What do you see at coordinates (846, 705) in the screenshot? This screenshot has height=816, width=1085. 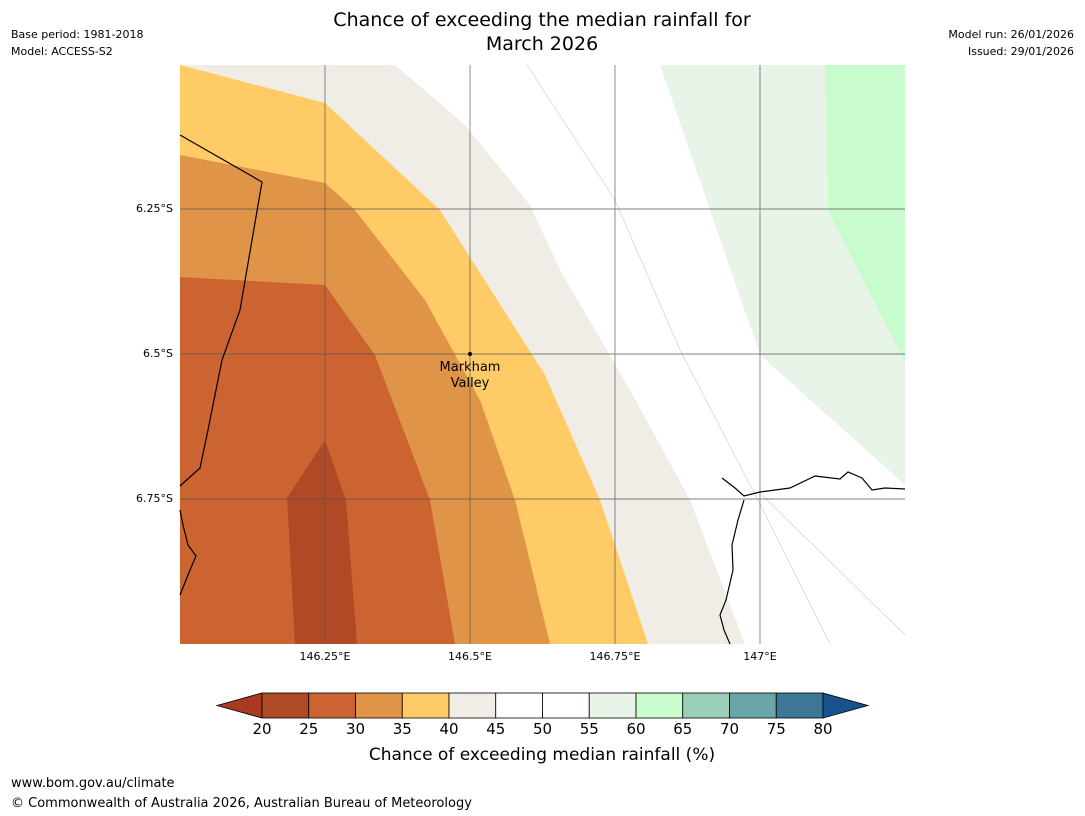 I see `colorbar-extend-high` at bounding box center [846, 705].